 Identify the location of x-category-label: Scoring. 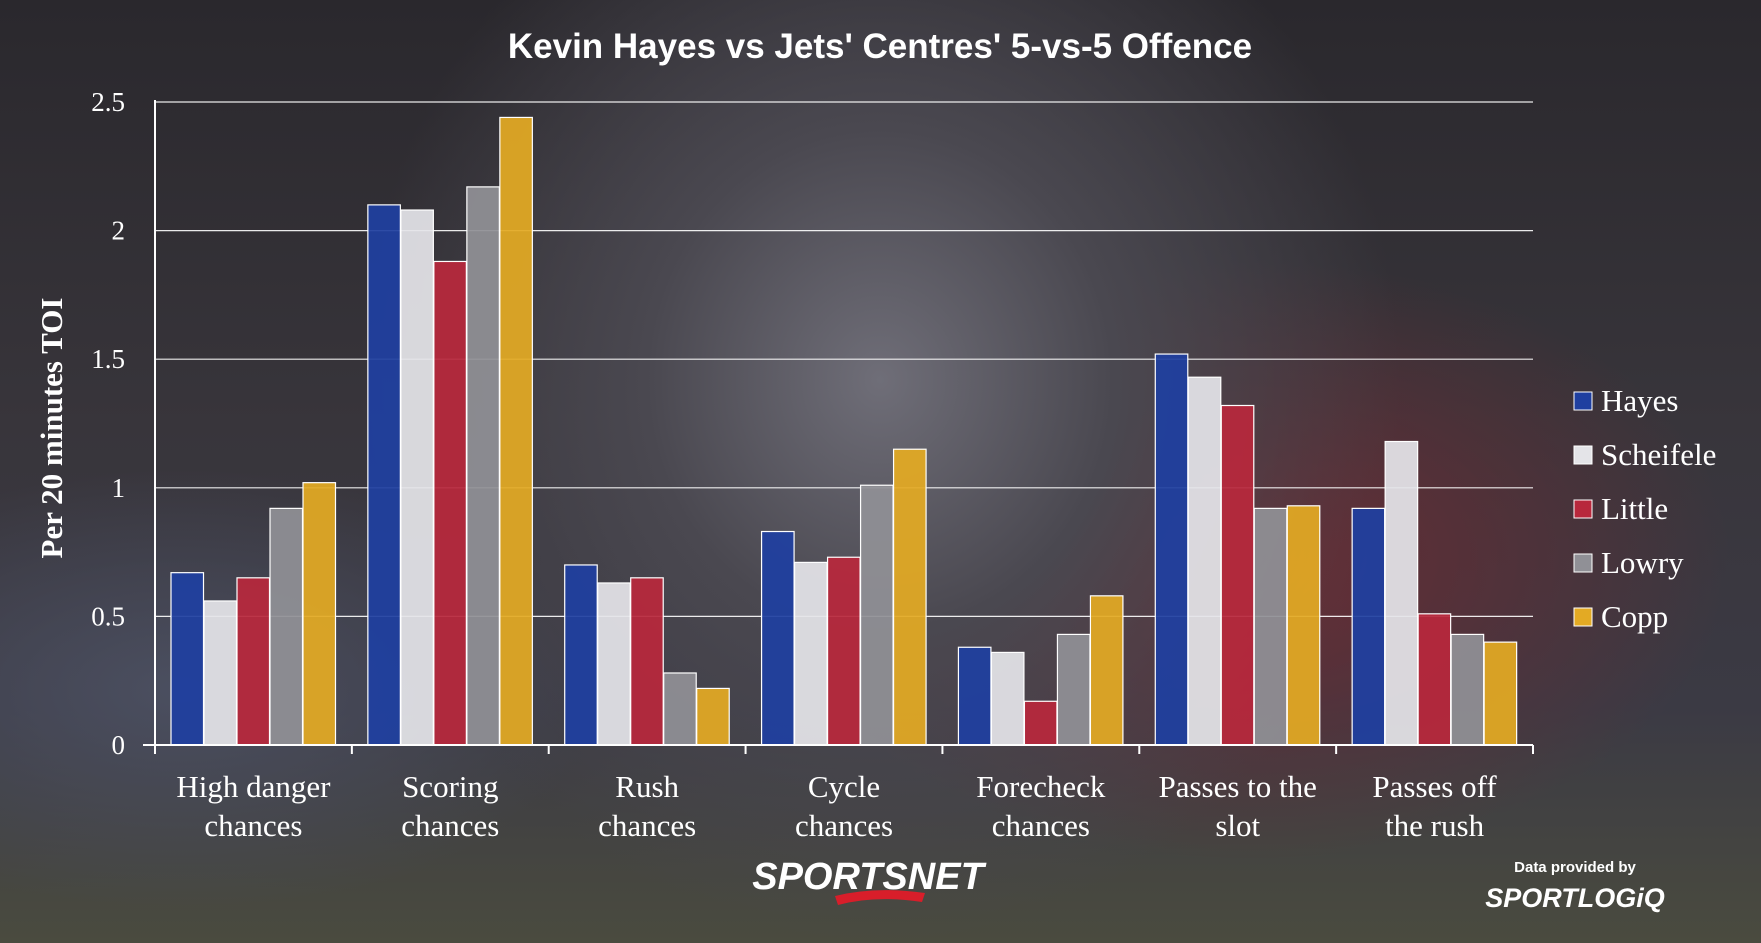
(450, 786).